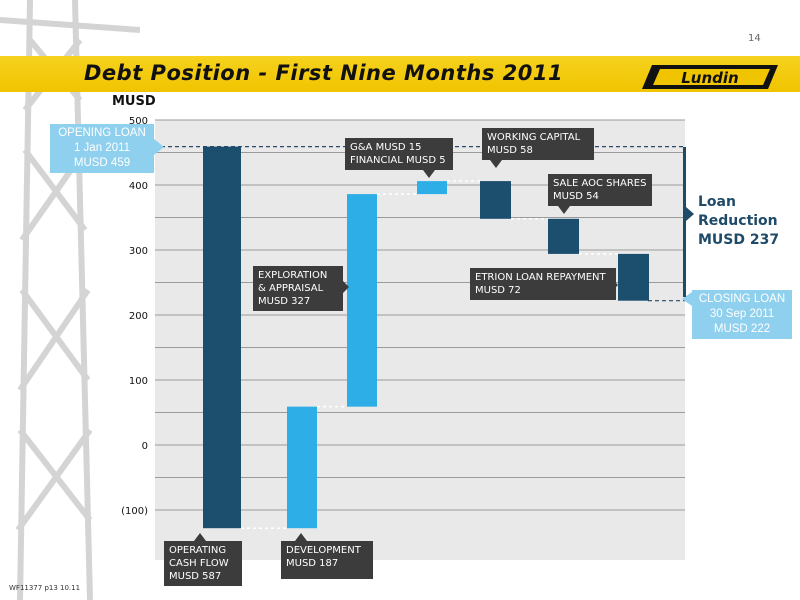 The height and width of the screenshot is (600, 800). What do you see at coordinates (615, 285) in the screenshot?
I see `callout-etrion-pointer` at bounding box center [615, 285].